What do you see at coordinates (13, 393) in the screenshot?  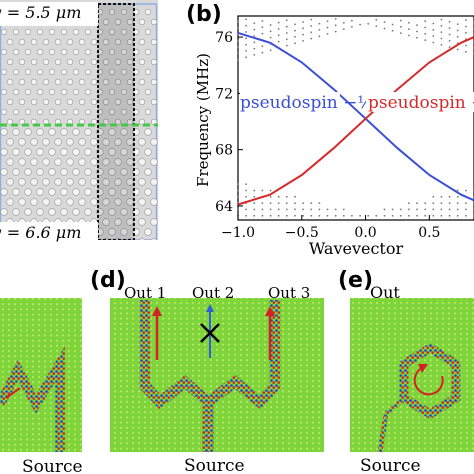 I see `panel-c-arrow` at bounding box center [13, 393].